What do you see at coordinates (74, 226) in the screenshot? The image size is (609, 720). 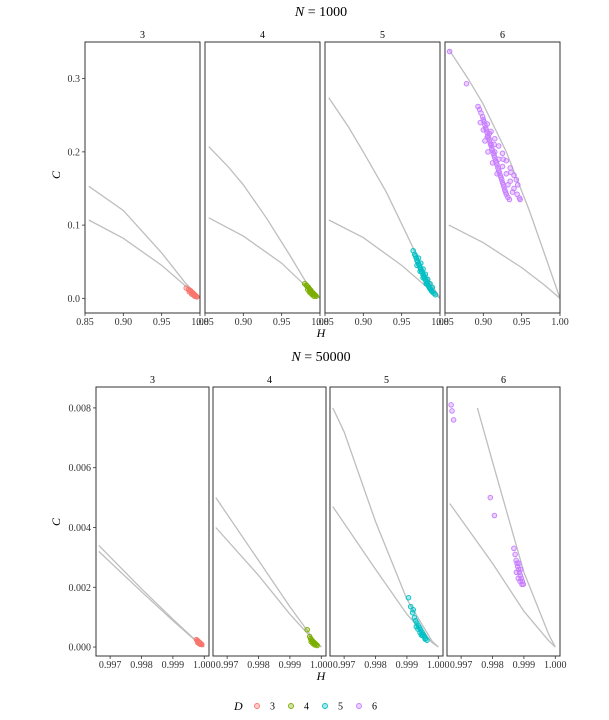 I see `y-tick-label: 0.1` at bounding box center [74, 226].